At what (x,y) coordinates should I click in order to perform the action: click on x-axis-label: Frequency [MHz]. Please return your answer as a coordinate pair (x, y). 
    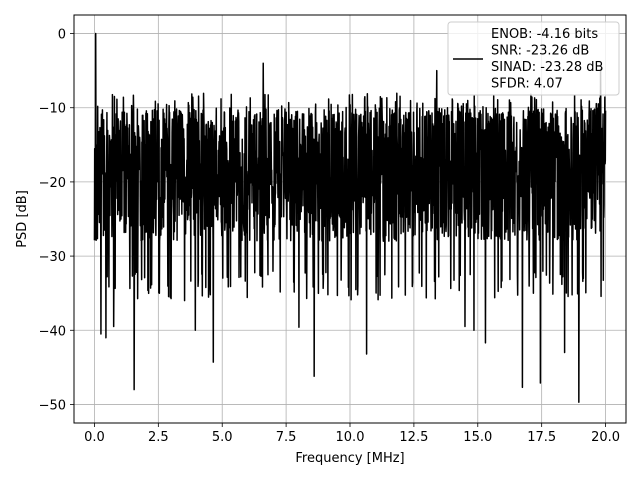
    Looking at the image, I should click on (349, 458).